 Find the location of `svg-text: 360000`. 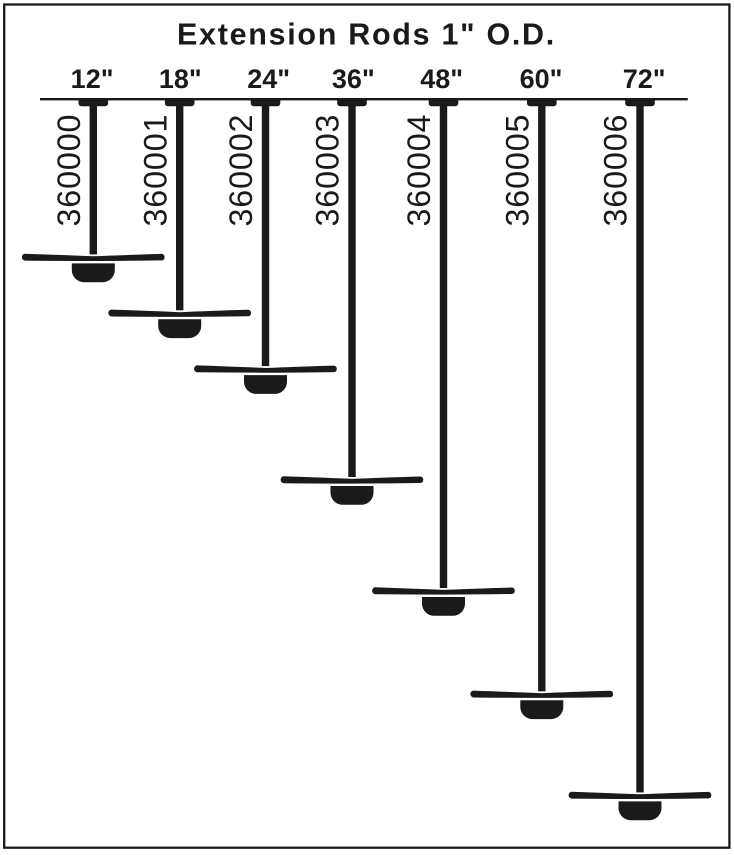

svg-text: 360000 is located at coordinates (69, 170).